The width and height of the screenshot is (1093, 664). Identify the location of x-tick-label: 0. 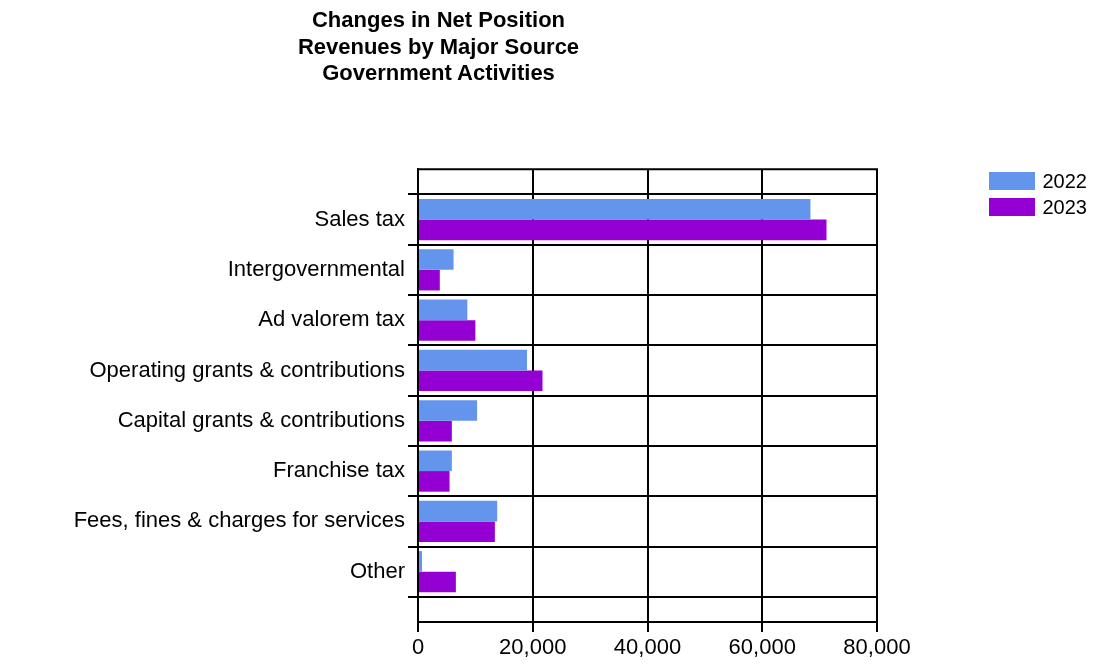
(418, 647).